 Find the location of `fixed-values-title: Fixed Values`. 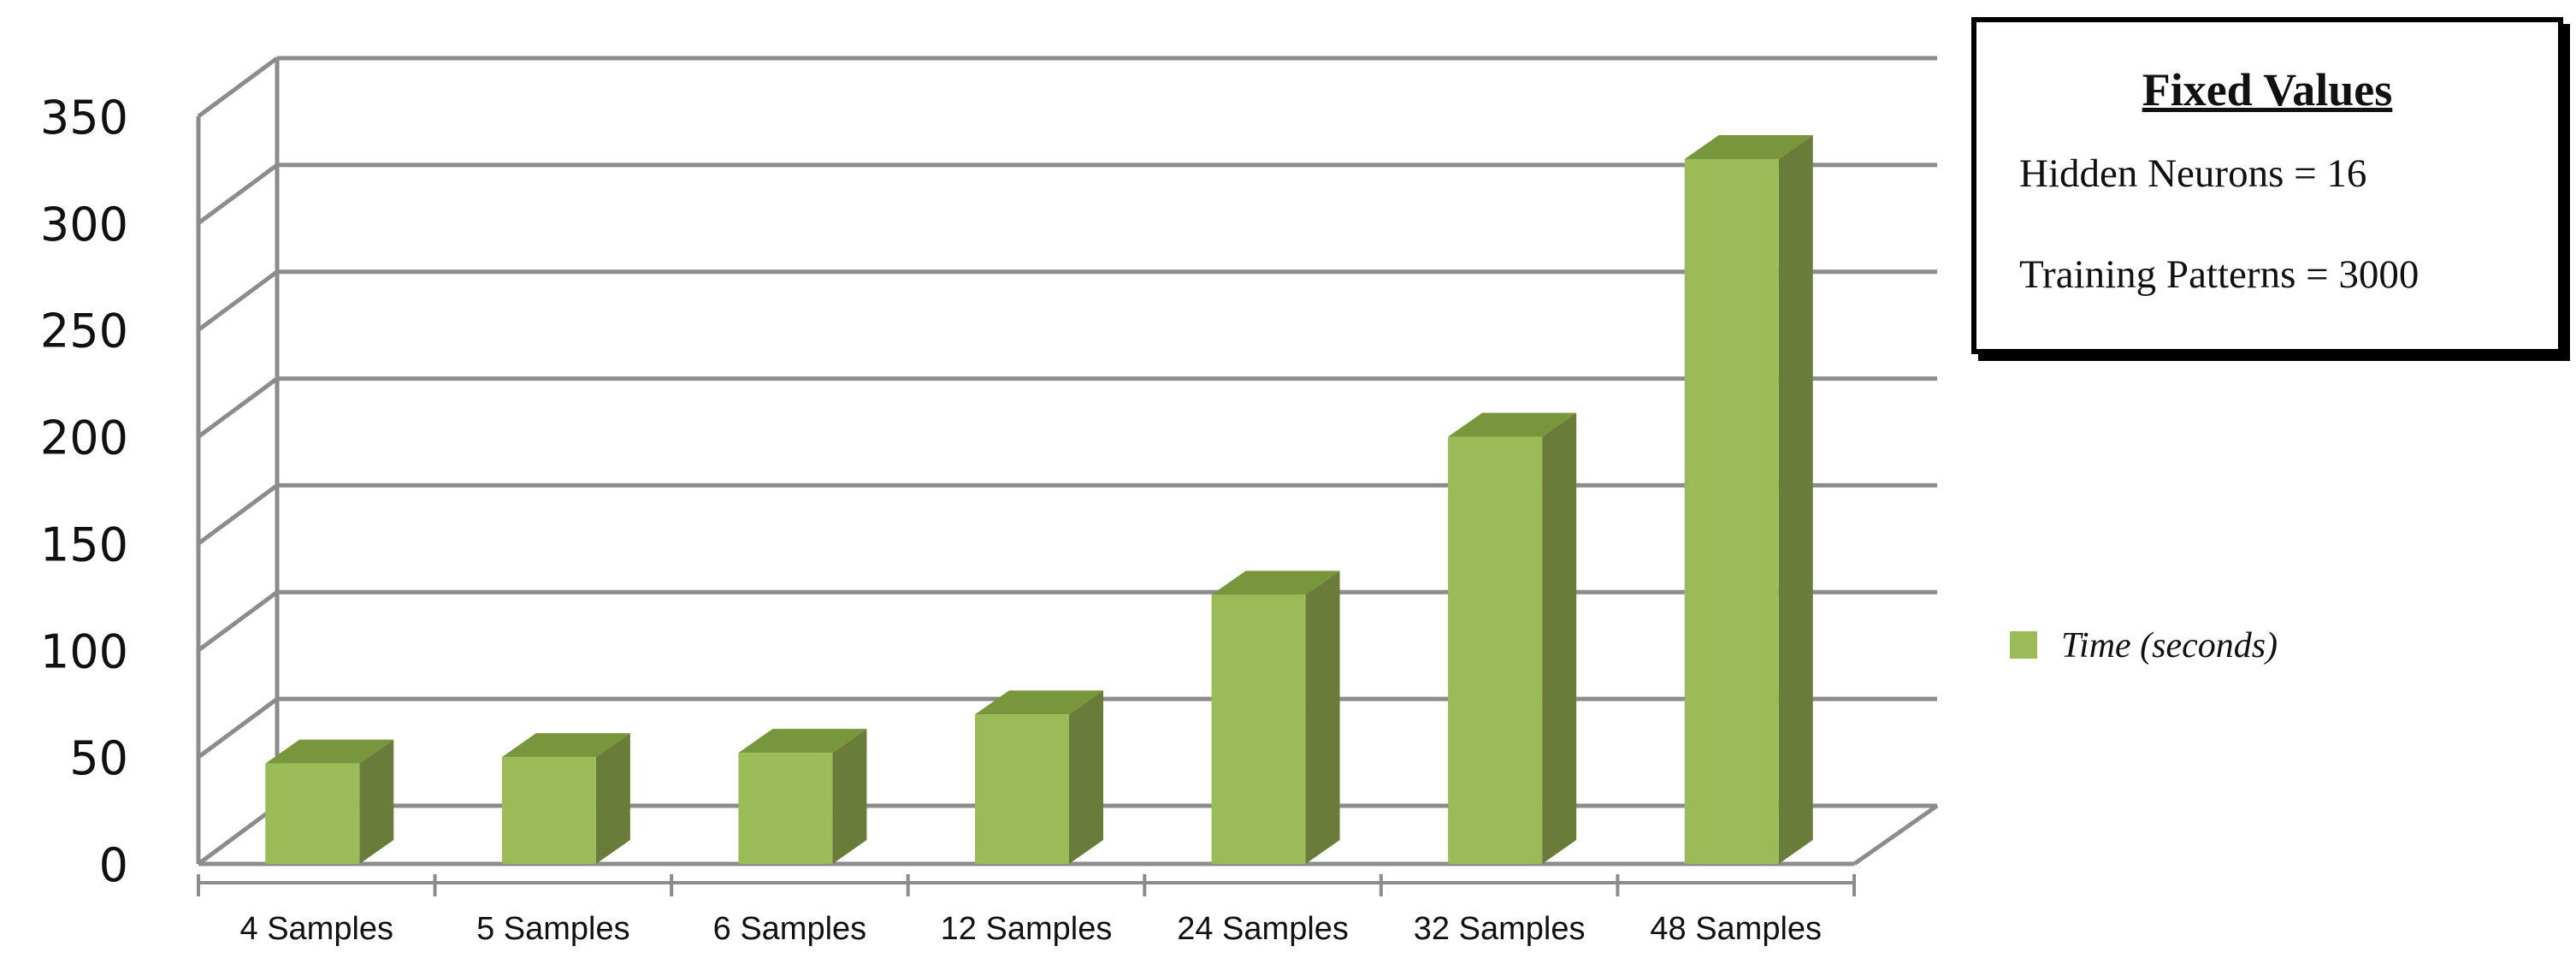

fixed-values-title: Fixed Values is located at coordinates (2267, 89).